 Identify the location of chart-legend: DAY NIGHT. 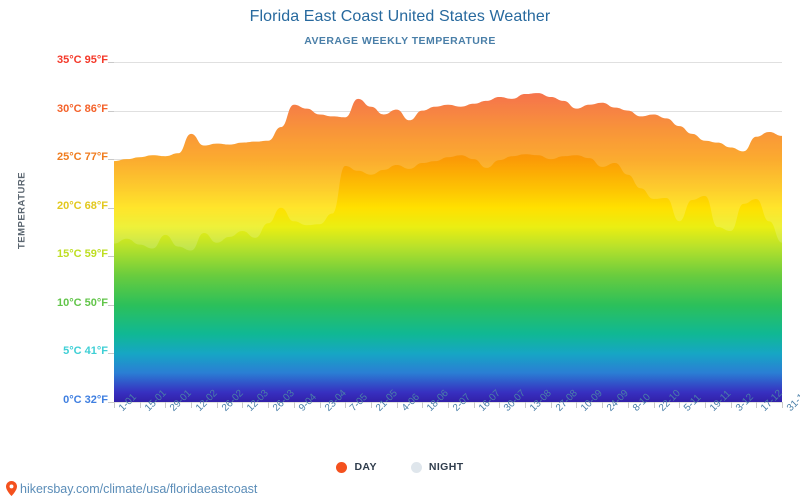
(400, 467).